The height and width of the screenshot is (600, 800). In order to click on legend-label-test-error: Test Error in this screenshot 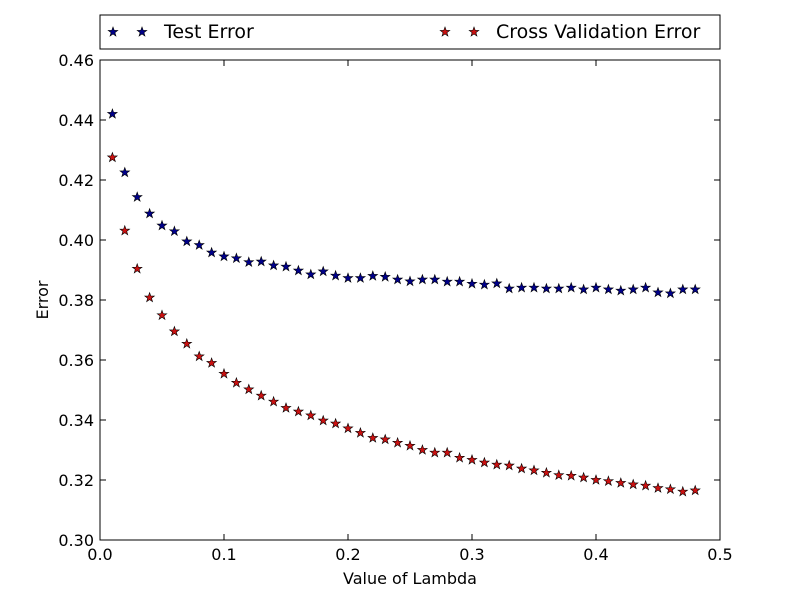, I will do `click(208, 32)`.